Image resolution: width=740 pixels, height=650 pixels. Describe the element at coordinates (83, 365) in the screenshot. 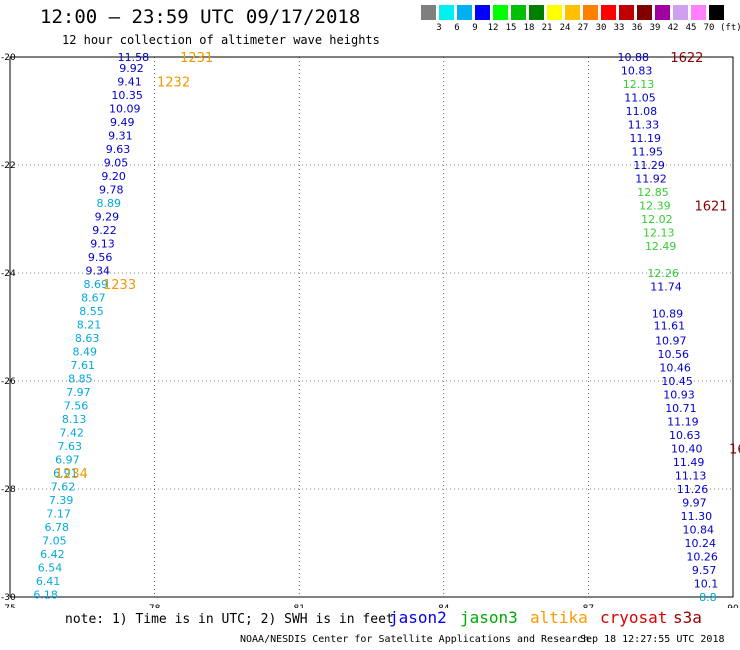

I see `swh-label-altika: 7.61` at that location.